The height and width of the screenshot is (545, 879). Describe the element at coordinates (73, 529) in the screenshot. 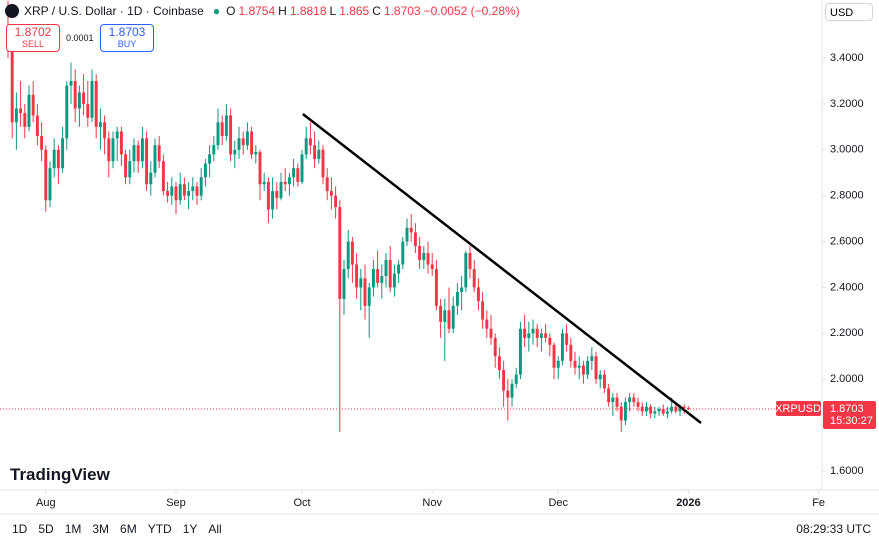

I see `range-button: 1M` at that location.